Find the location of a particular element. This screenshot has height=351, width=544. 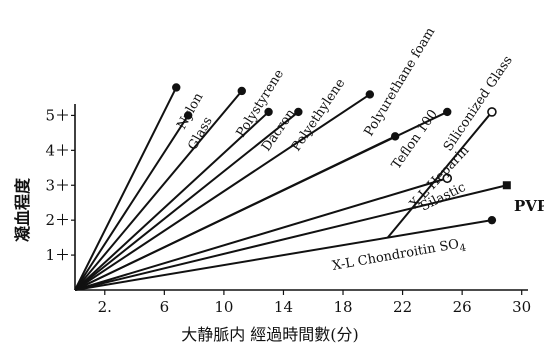

x-tick-label: 6 is located at coordinates (165, 307).